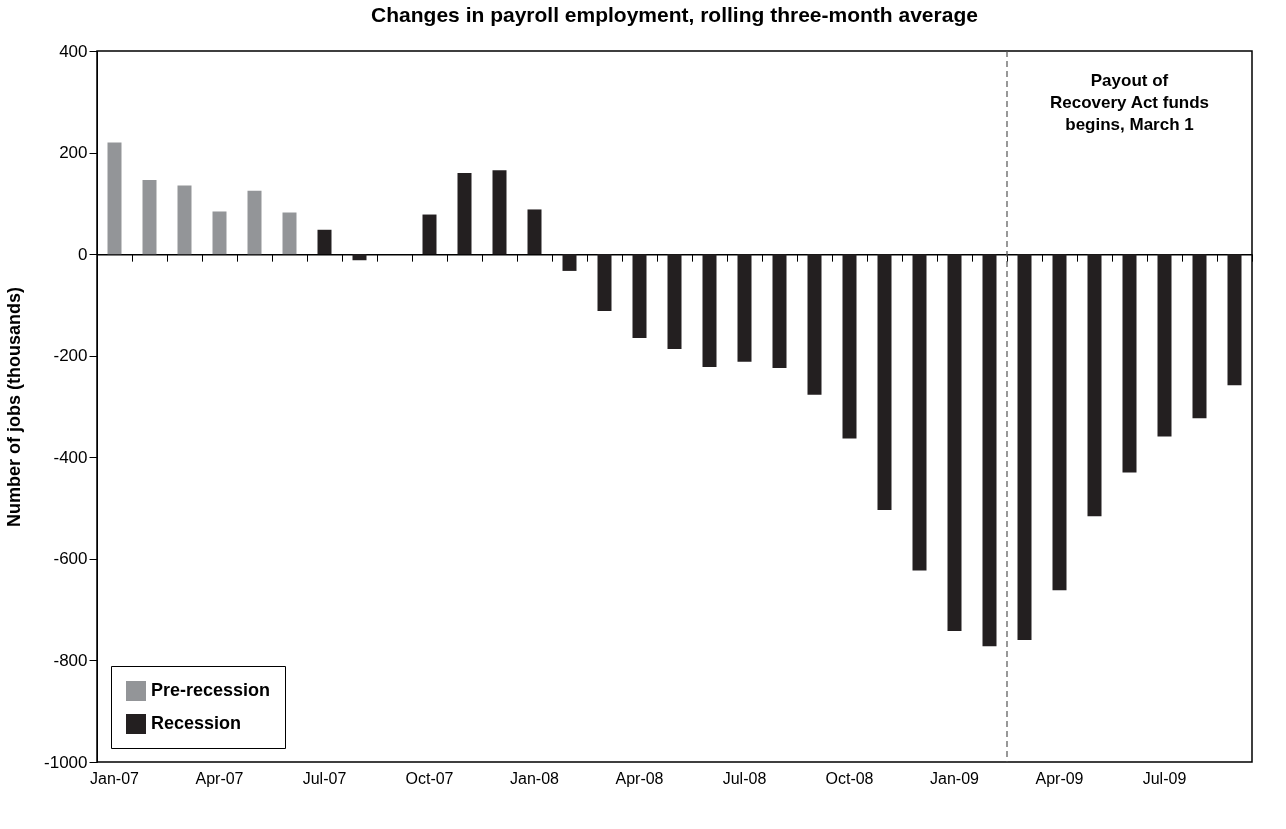 This screenshot has width=1286, height=829. I want to click on x-tick-label: Apr-09, so click(1059, 778).